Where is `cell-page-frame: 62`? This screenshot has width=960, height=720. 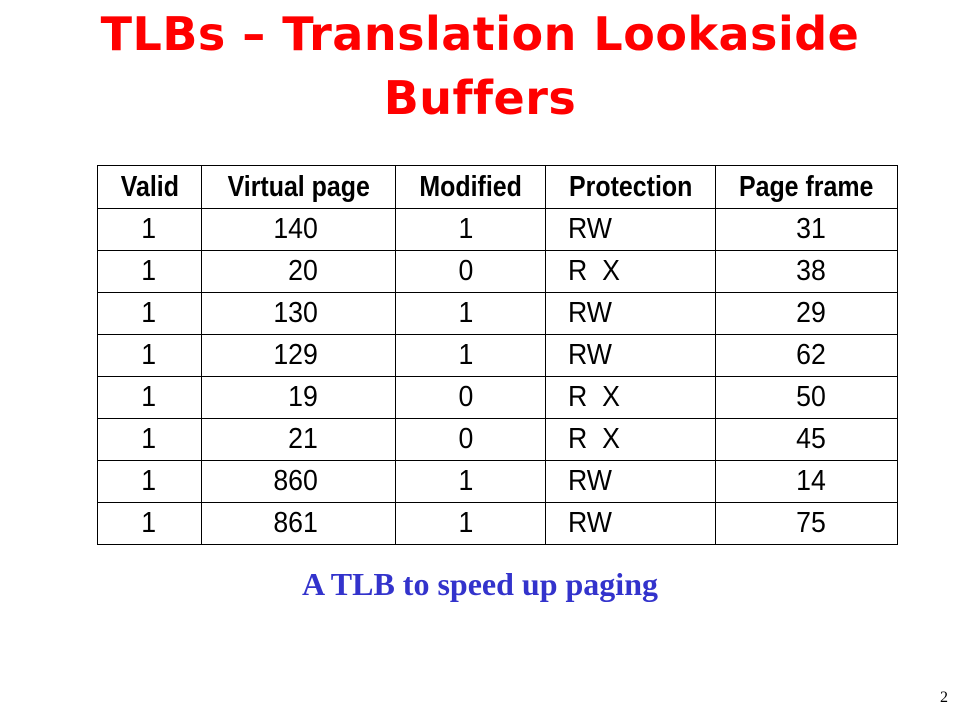
cell-page-frame: 62 is located at coordinates (806, 355).